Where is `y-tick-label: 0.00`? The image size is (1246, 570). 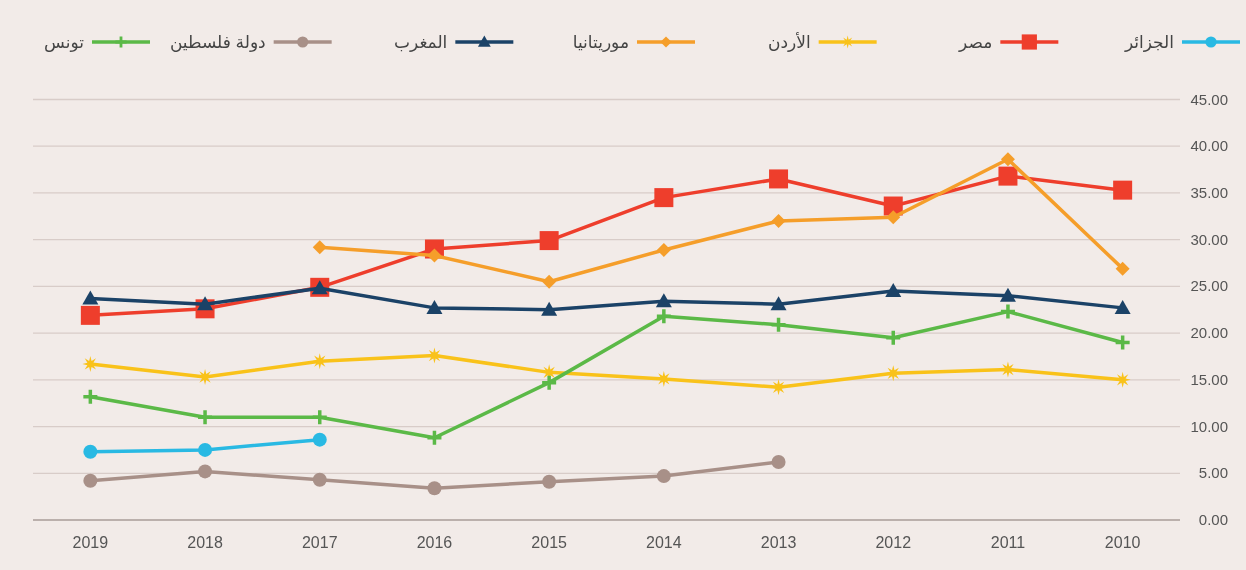
y-tick-label: 0.00 is located at coordinates (1213, 519).